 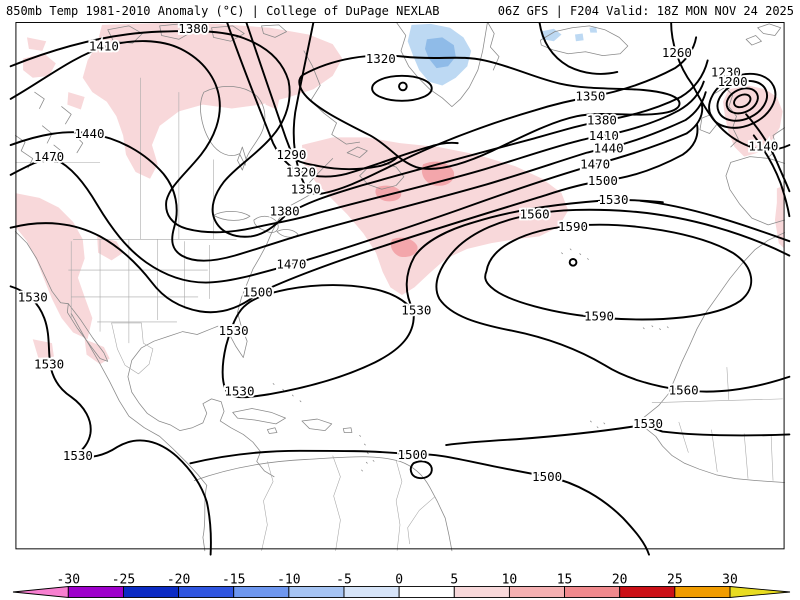 What do you see at coordinates (40, 592) in the screenshot?
I see `colorbar-arrow-below-min` at bounding box center [40, 592].